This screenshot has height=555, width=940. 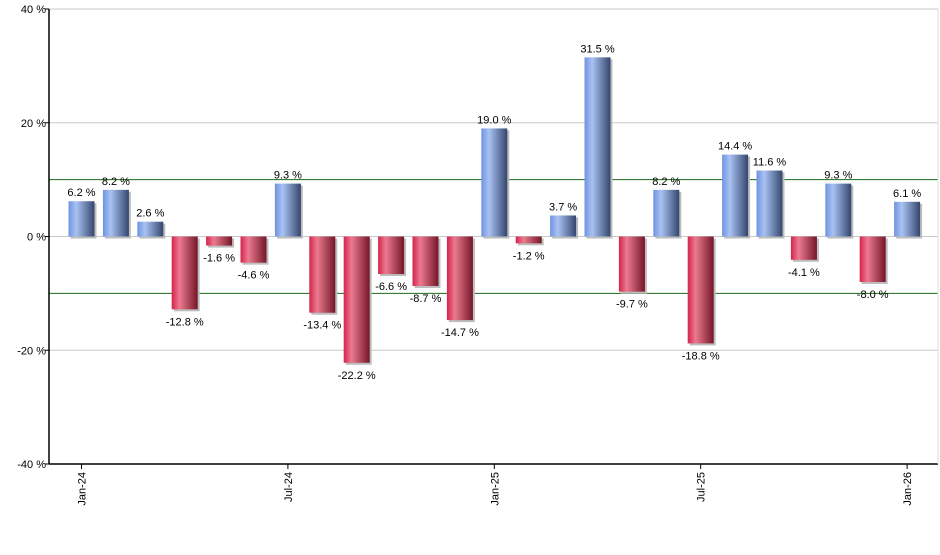 I want to click on y-tick-label: 40 %, so click(x=33, y=10).